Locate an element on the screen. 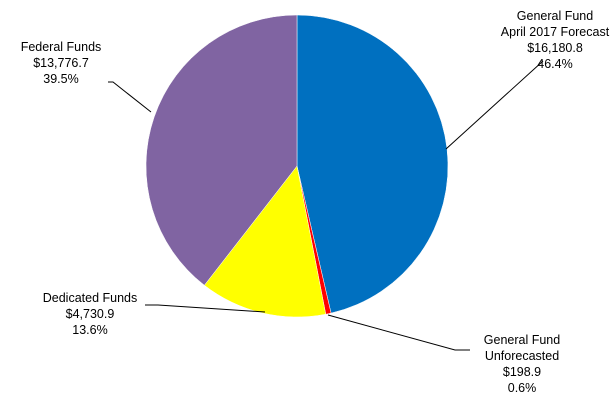 This screenshot has width=614, height=401. label-name-line: Dedicated Funds is located at coordinates (90, 298).